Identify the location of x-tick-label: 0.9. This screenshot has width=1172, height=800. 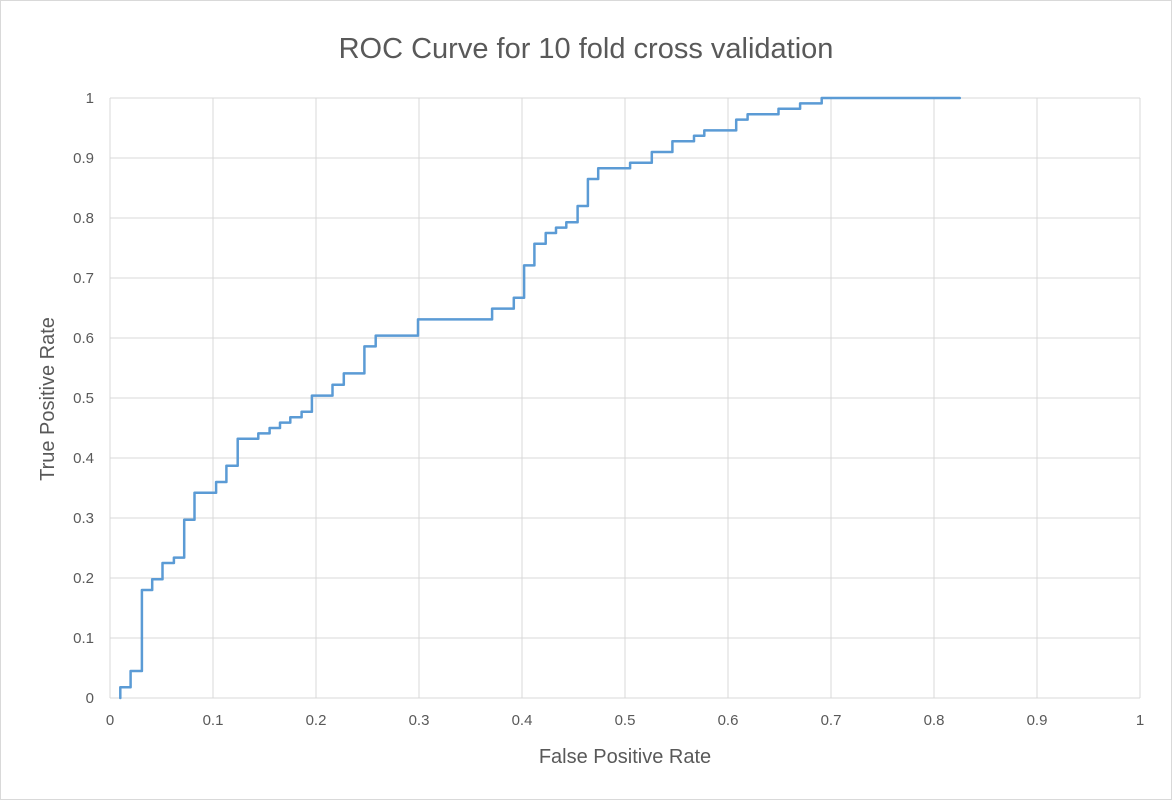
(1037, 720).